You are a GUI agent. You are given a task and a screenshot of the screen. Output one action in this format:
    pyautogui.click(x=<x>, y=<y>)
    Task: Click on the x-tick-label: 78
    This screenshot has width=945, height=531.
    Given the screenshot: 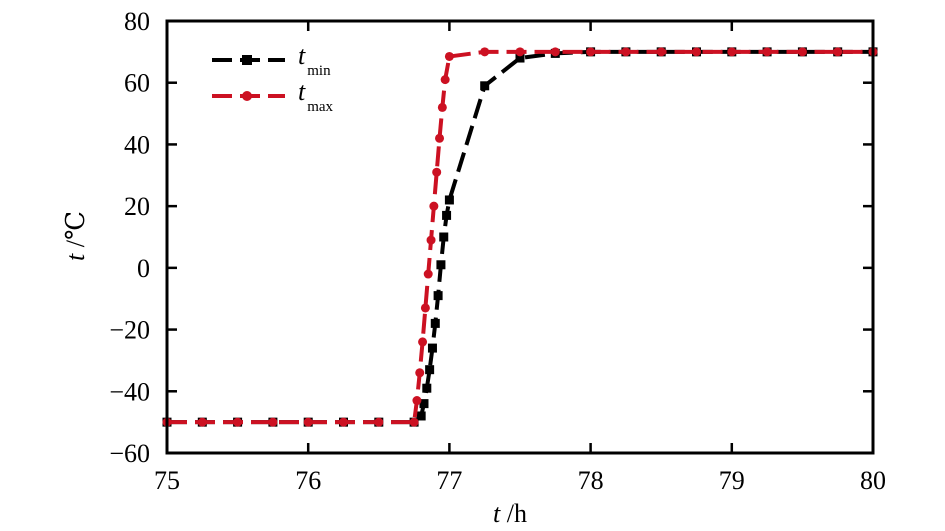 What is the action you would take?
    pyautogui.click(x=591, y=480)
    